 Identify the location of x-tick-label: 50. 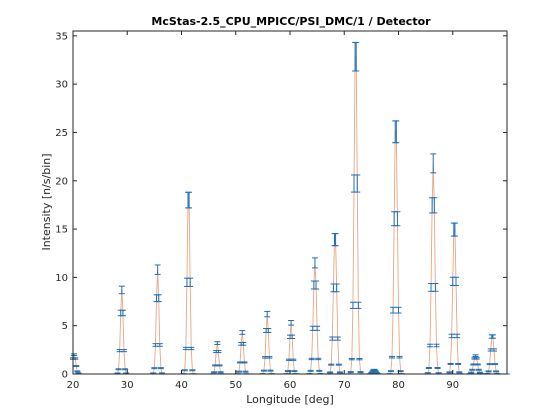
(235, 385).